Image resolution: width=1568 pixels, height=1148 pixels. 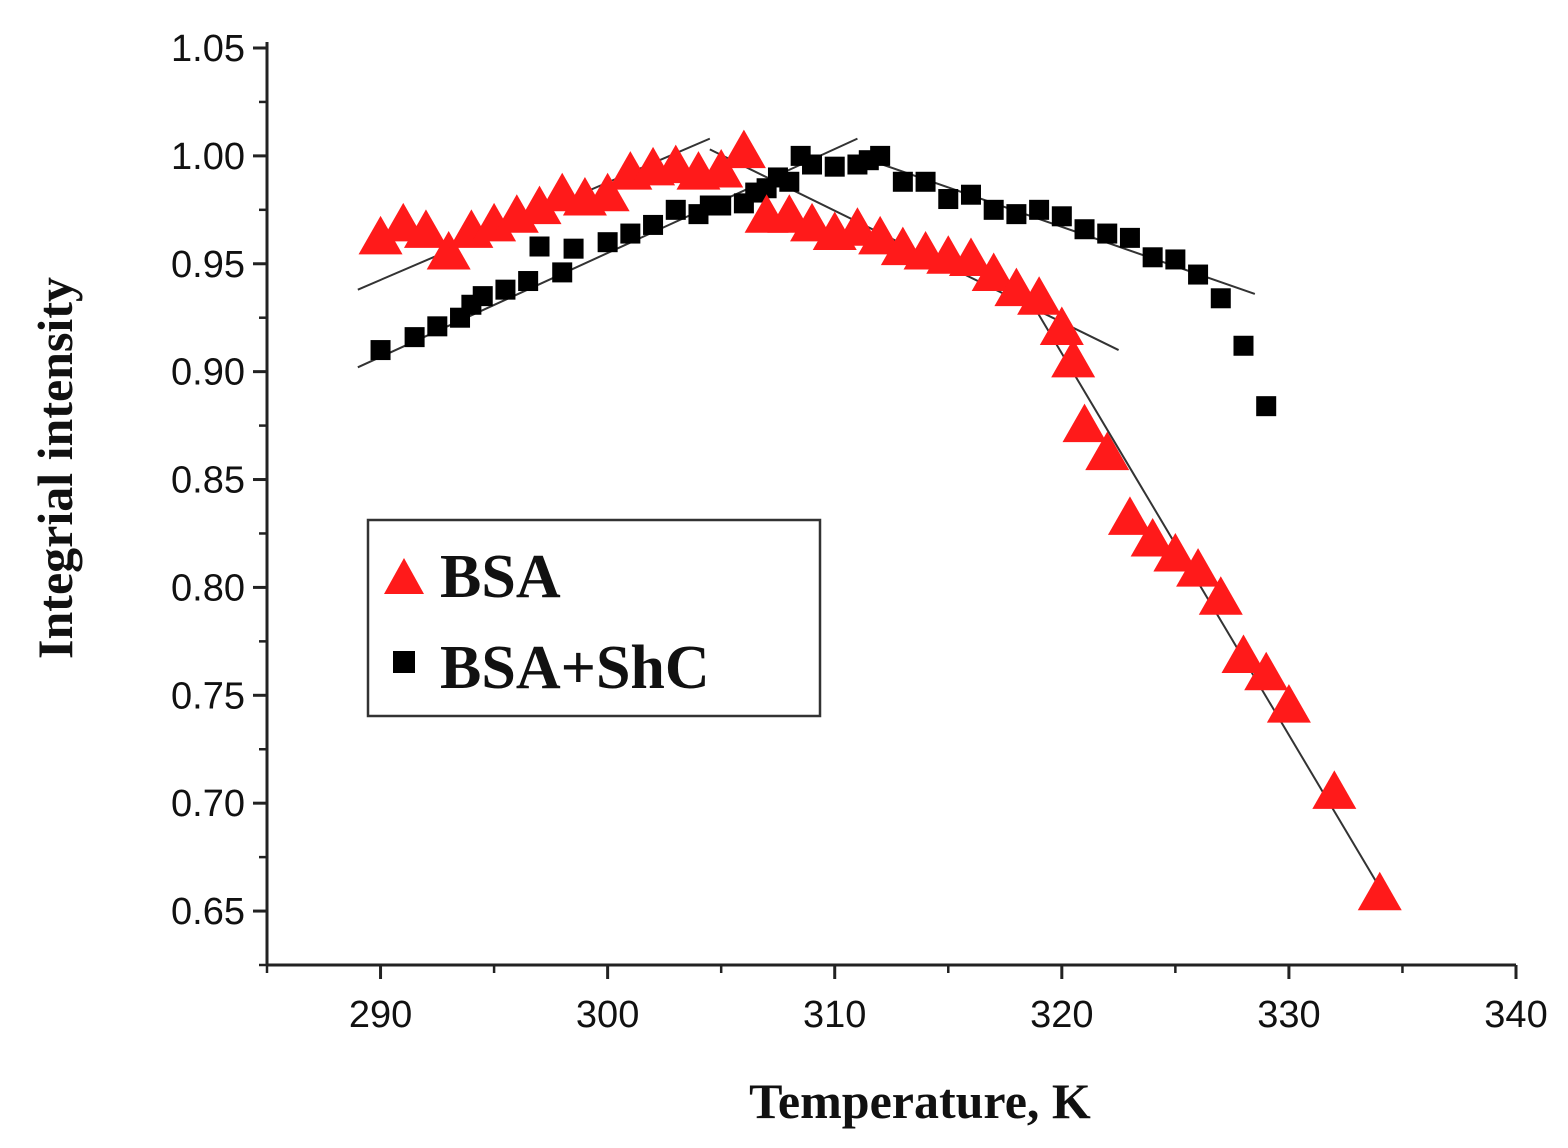 I want to click on series-bsa-shc, so click(x=823, y=281).